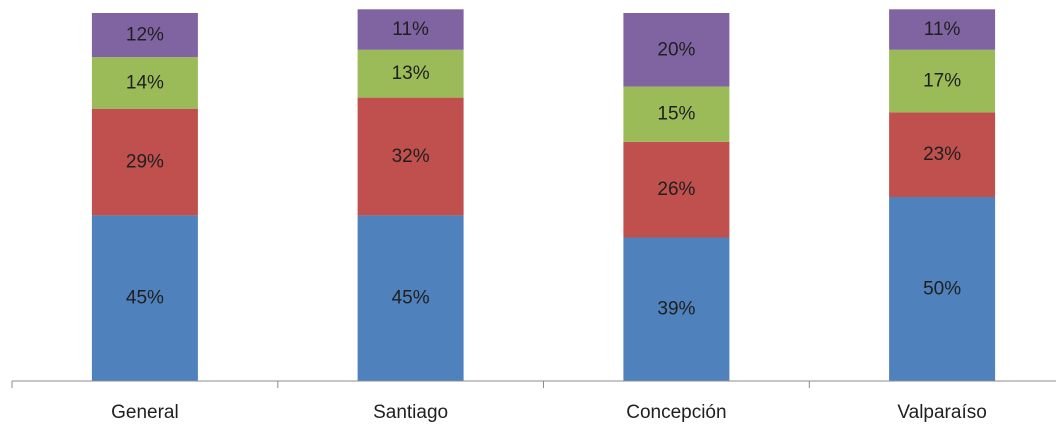  I want to click on x-tick-label: Santiago, so click(410, 412).